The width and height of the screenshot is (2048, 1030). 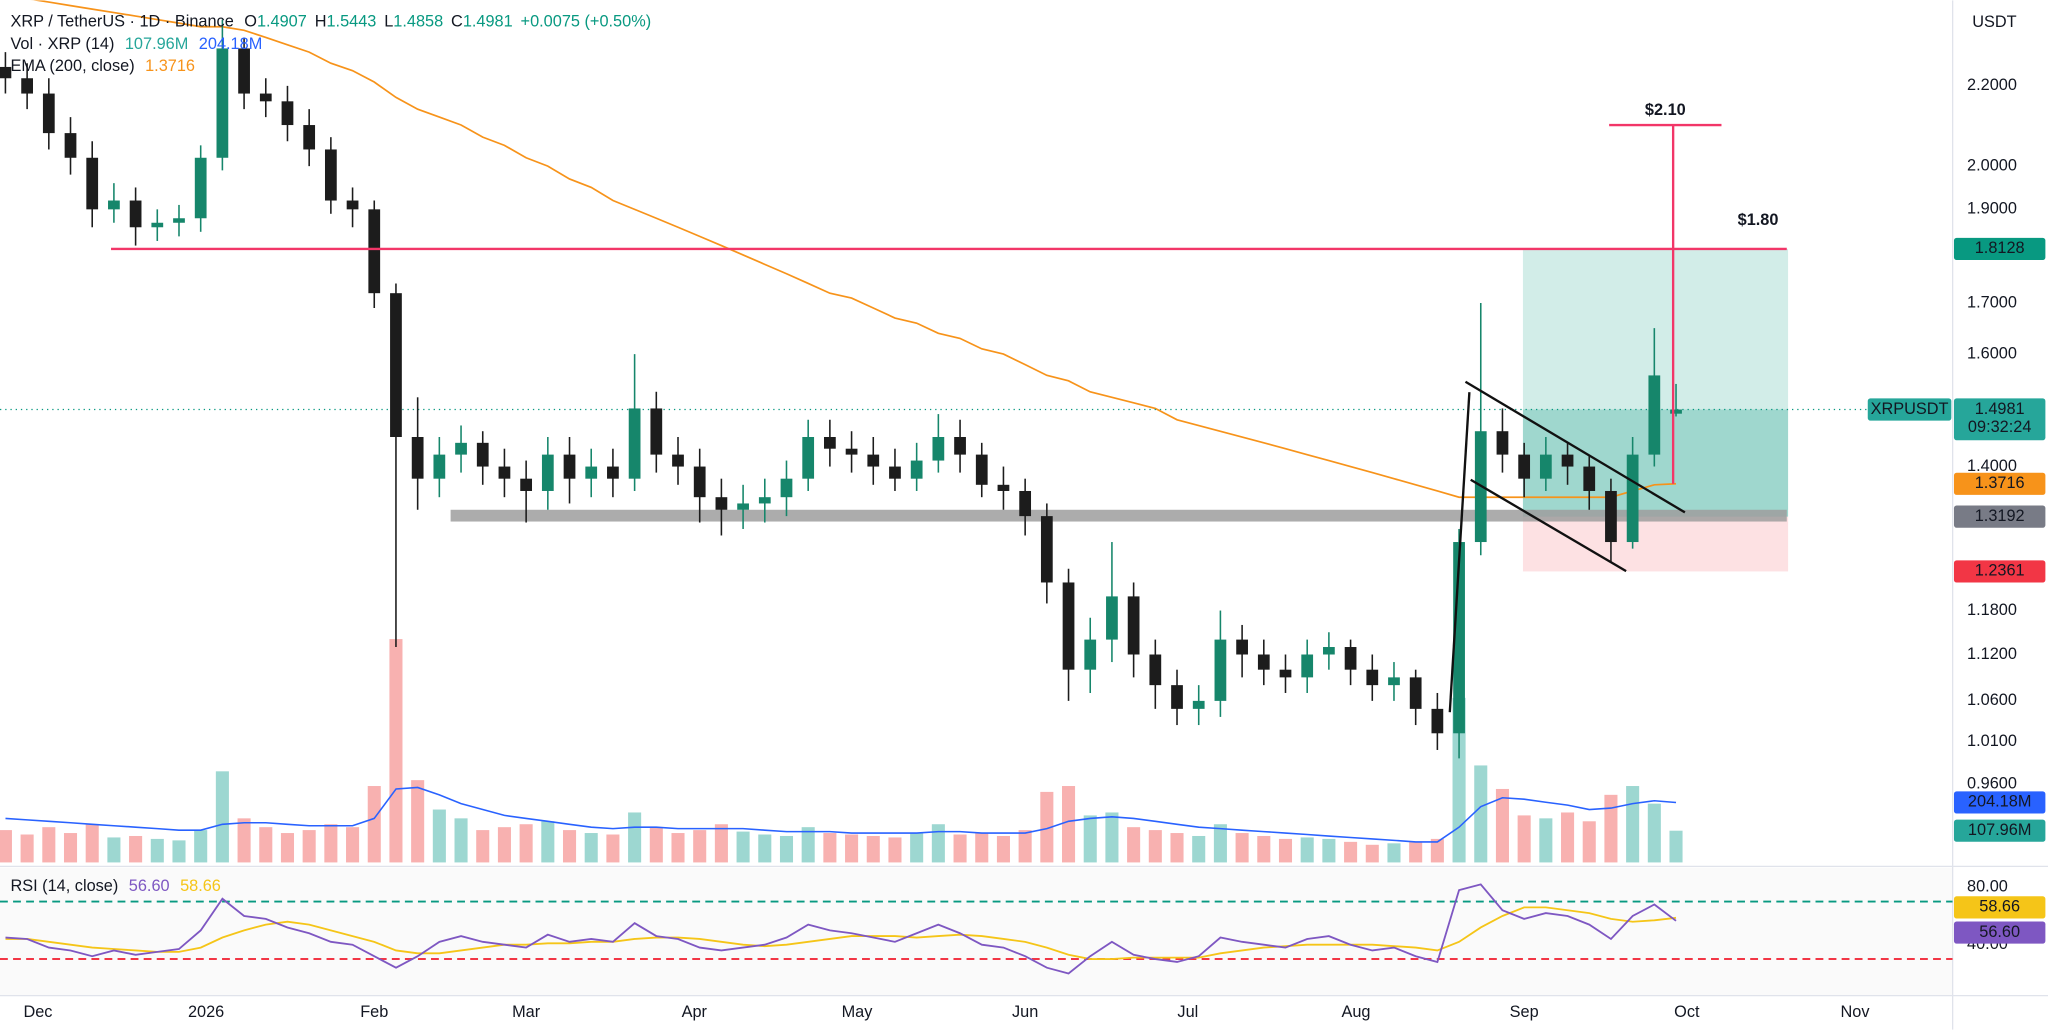 I want to click on x-tick-label: Aug, so click(x=1355, y=1012).